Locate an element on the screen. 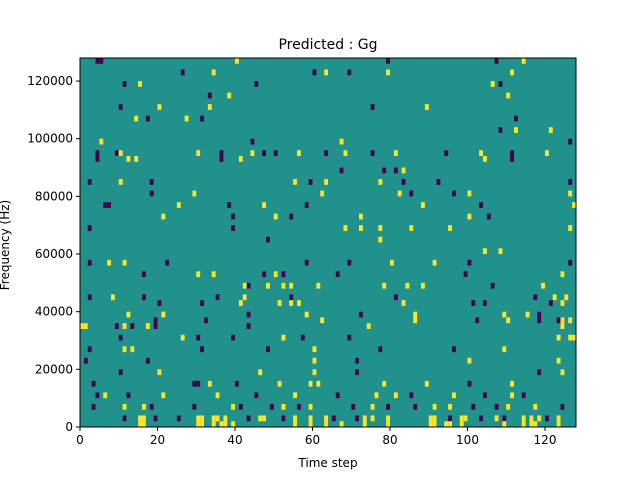  y-tick-label: 40000 is located at coordinates (54, 312).